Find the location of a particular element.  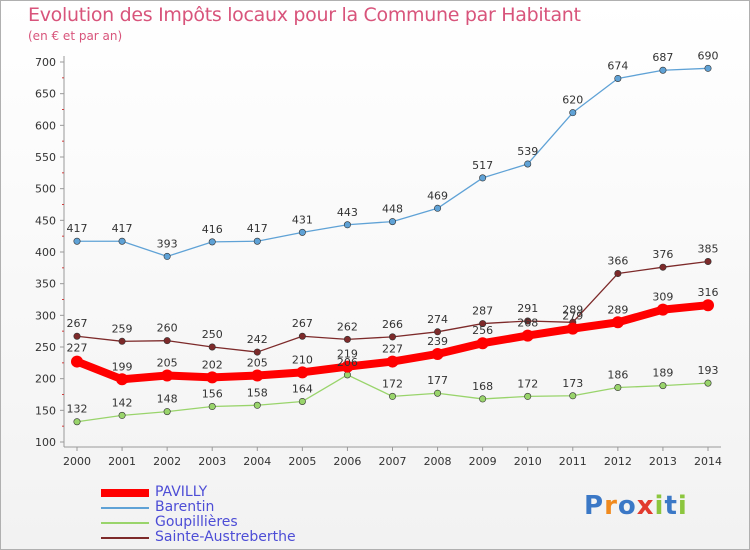

data-label: 448 is located at coordinates (392, 209).